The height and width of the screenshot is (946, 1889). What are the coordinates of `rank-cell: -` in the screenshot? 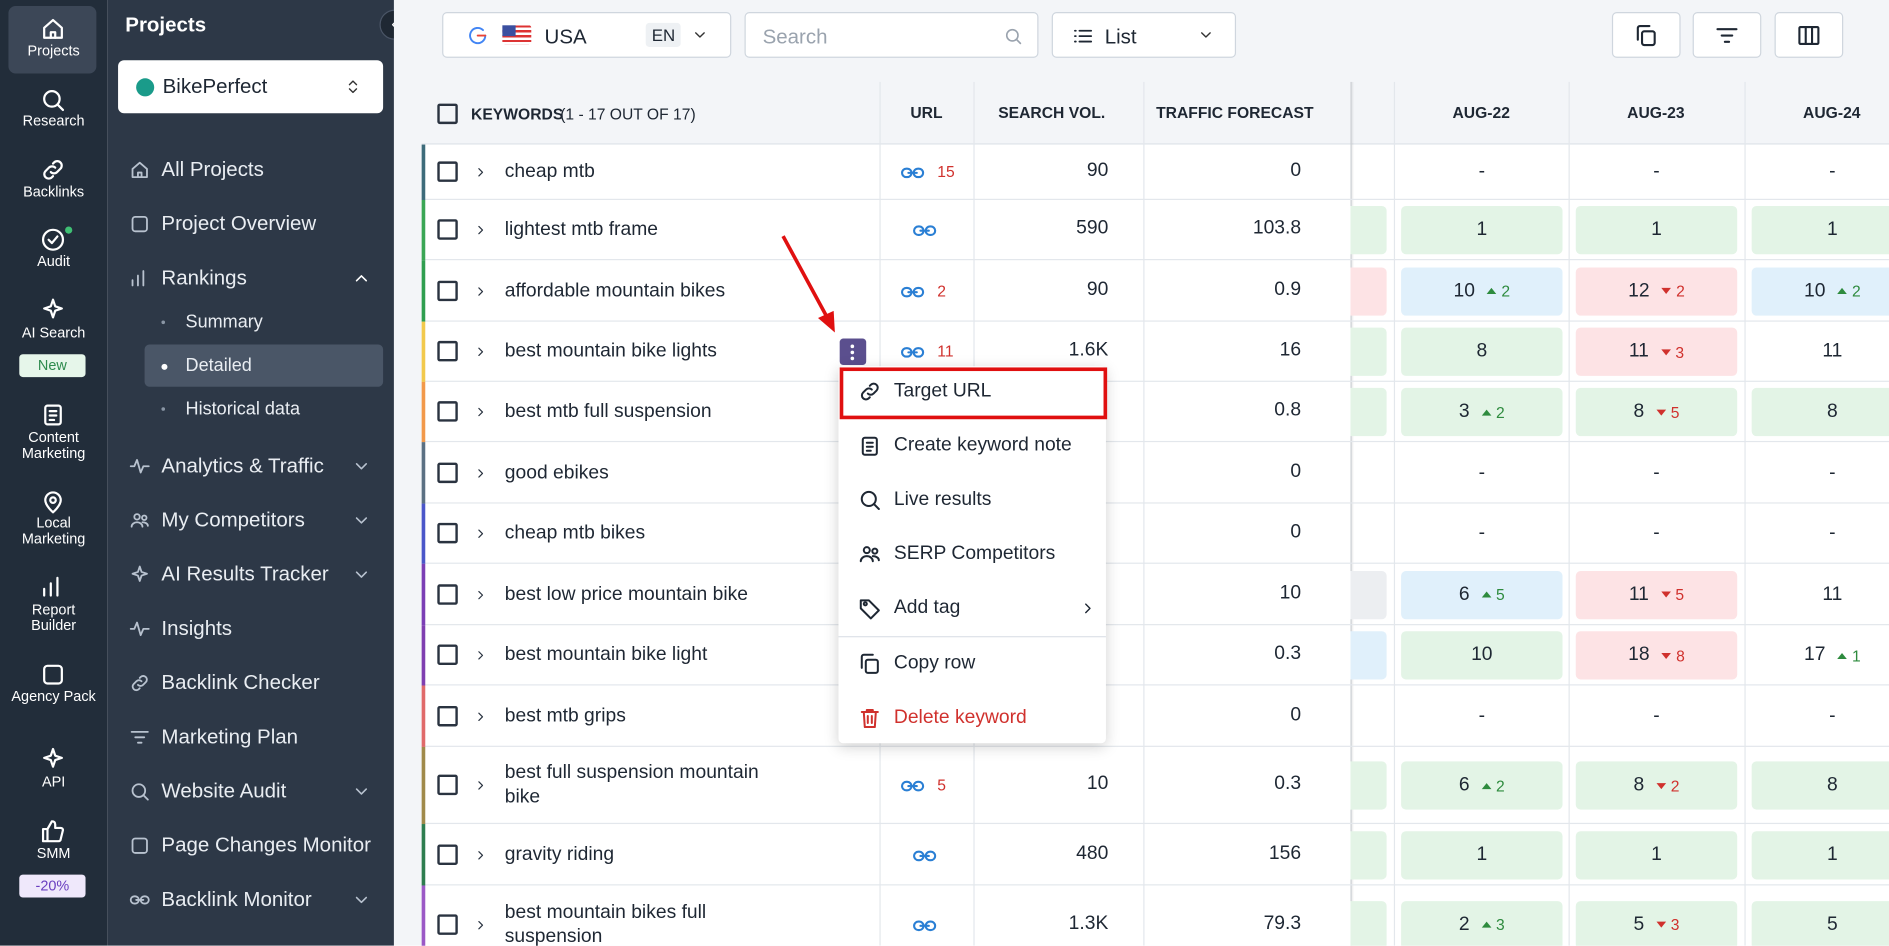 It's located at (1820, 716).